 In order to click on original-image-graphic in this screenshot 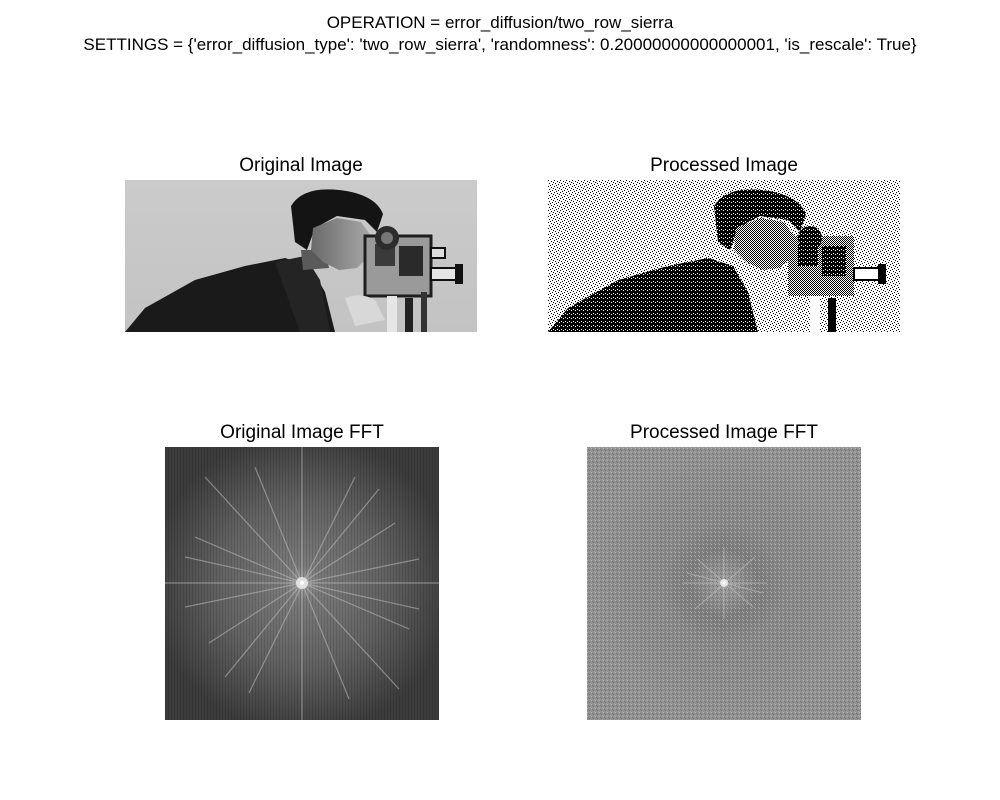, I will do `click(301, 256)`.